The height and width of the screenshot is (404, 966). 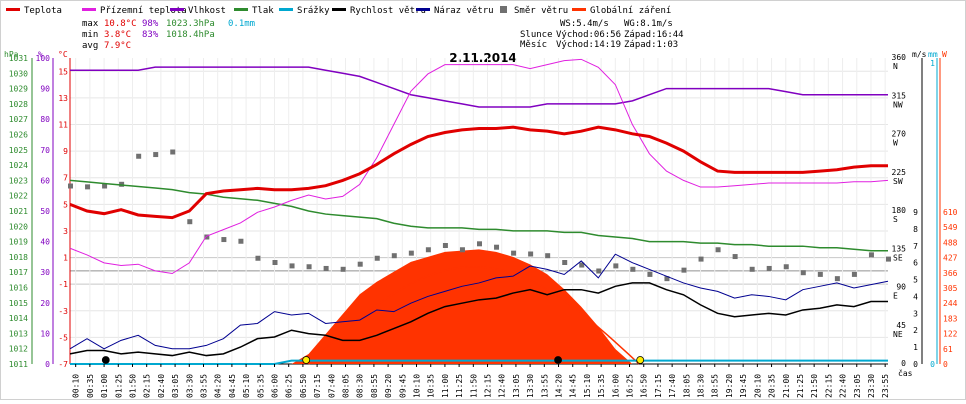 I want to click on x-tick-label: 19:20, so click(x=729, y=386).